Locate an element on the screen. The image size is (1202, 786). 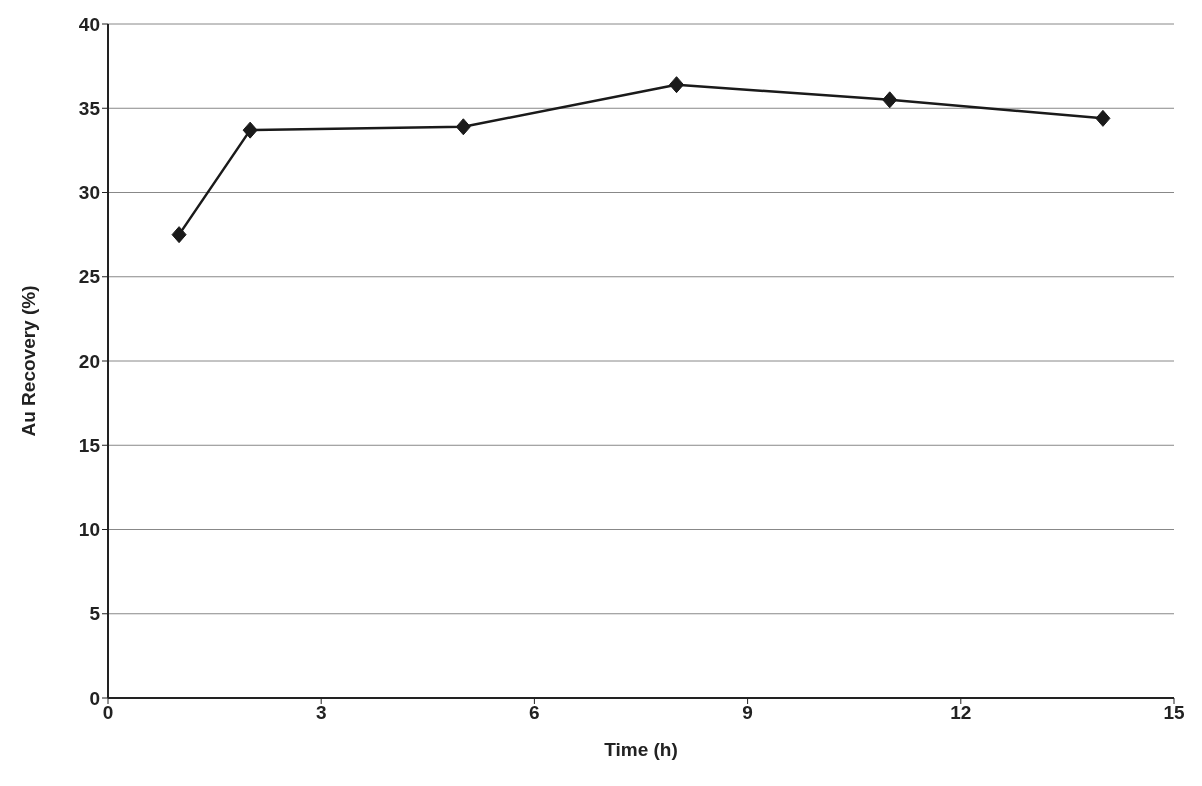
x-axis-title: Time (h) is located at coordinates (641, 749).